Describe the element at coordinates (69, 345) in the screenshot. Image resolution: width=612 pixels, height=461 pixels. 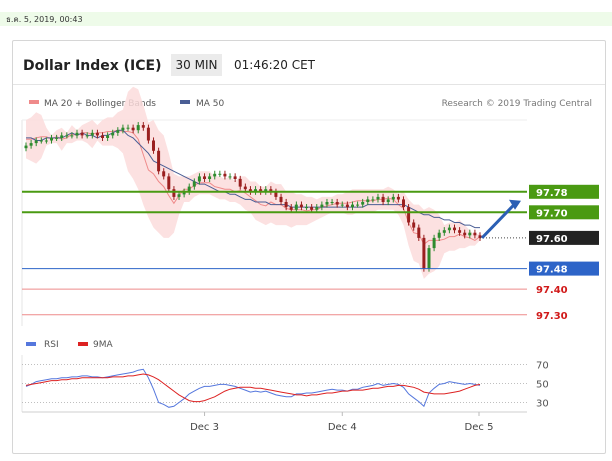
I see `rsi-legend: RSI 9MA` at that location.